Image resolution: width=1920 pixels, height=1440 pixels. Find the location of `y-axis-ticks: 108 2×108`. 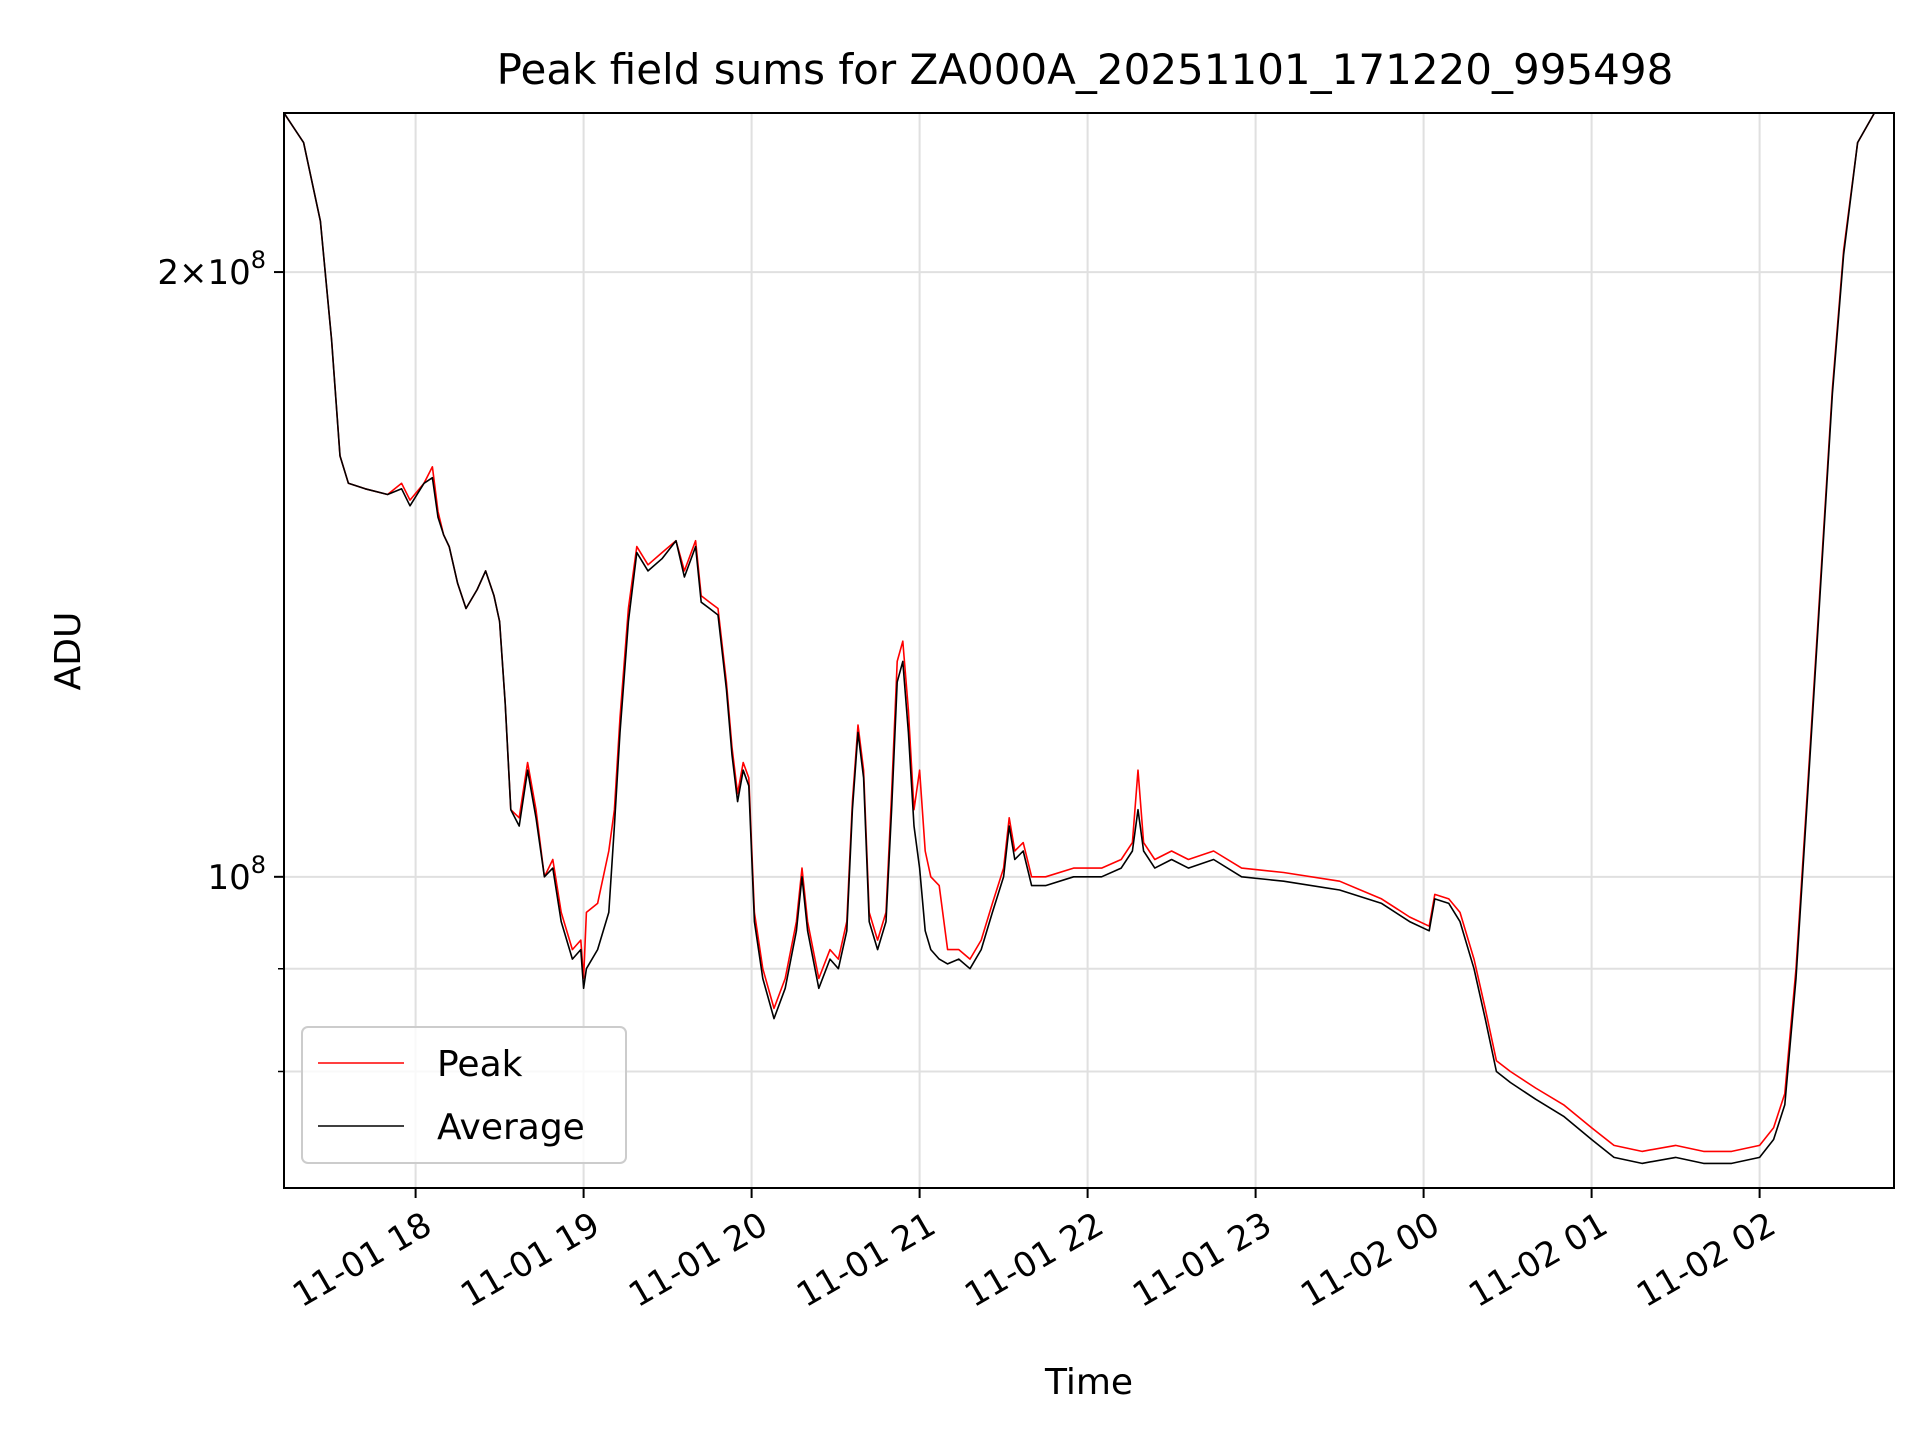

y-axis-ticks: 108 2×108 is located at coordinates (220, 659).